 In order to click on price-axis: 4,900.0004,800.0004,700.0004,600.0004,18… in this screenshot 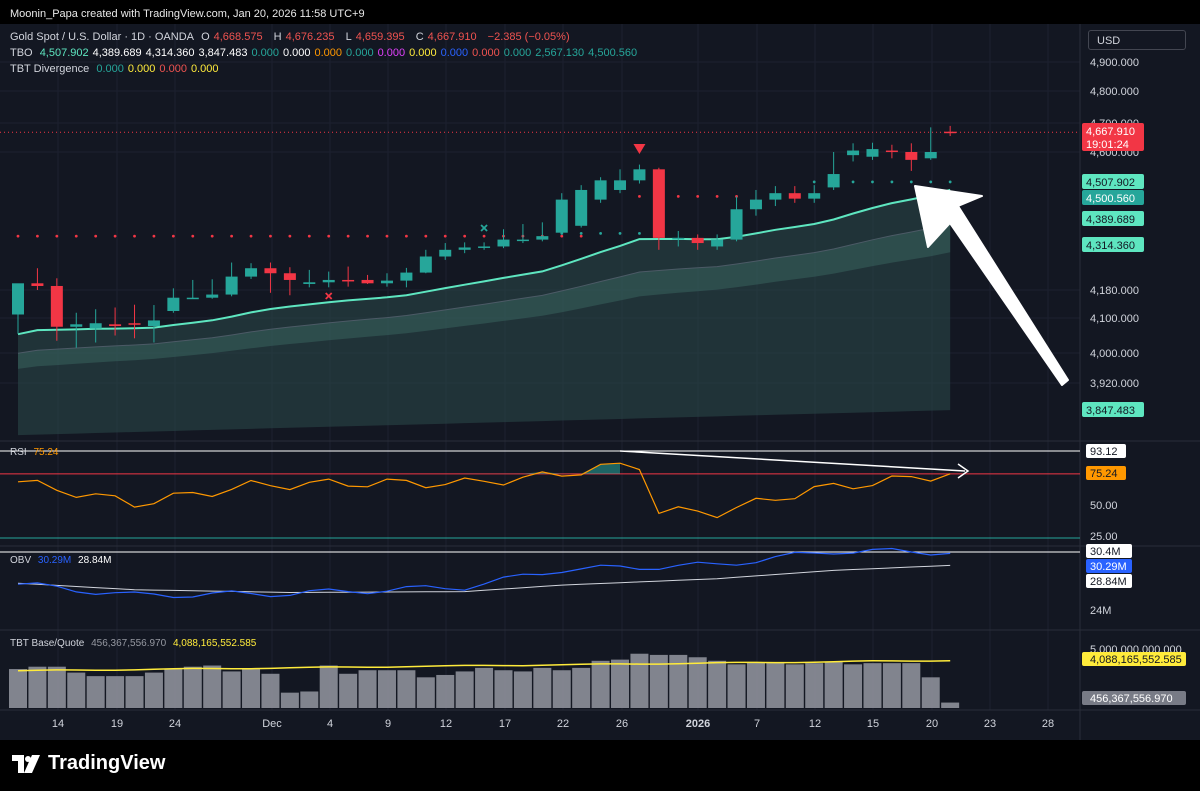, I will do `click(1134, 381)`.